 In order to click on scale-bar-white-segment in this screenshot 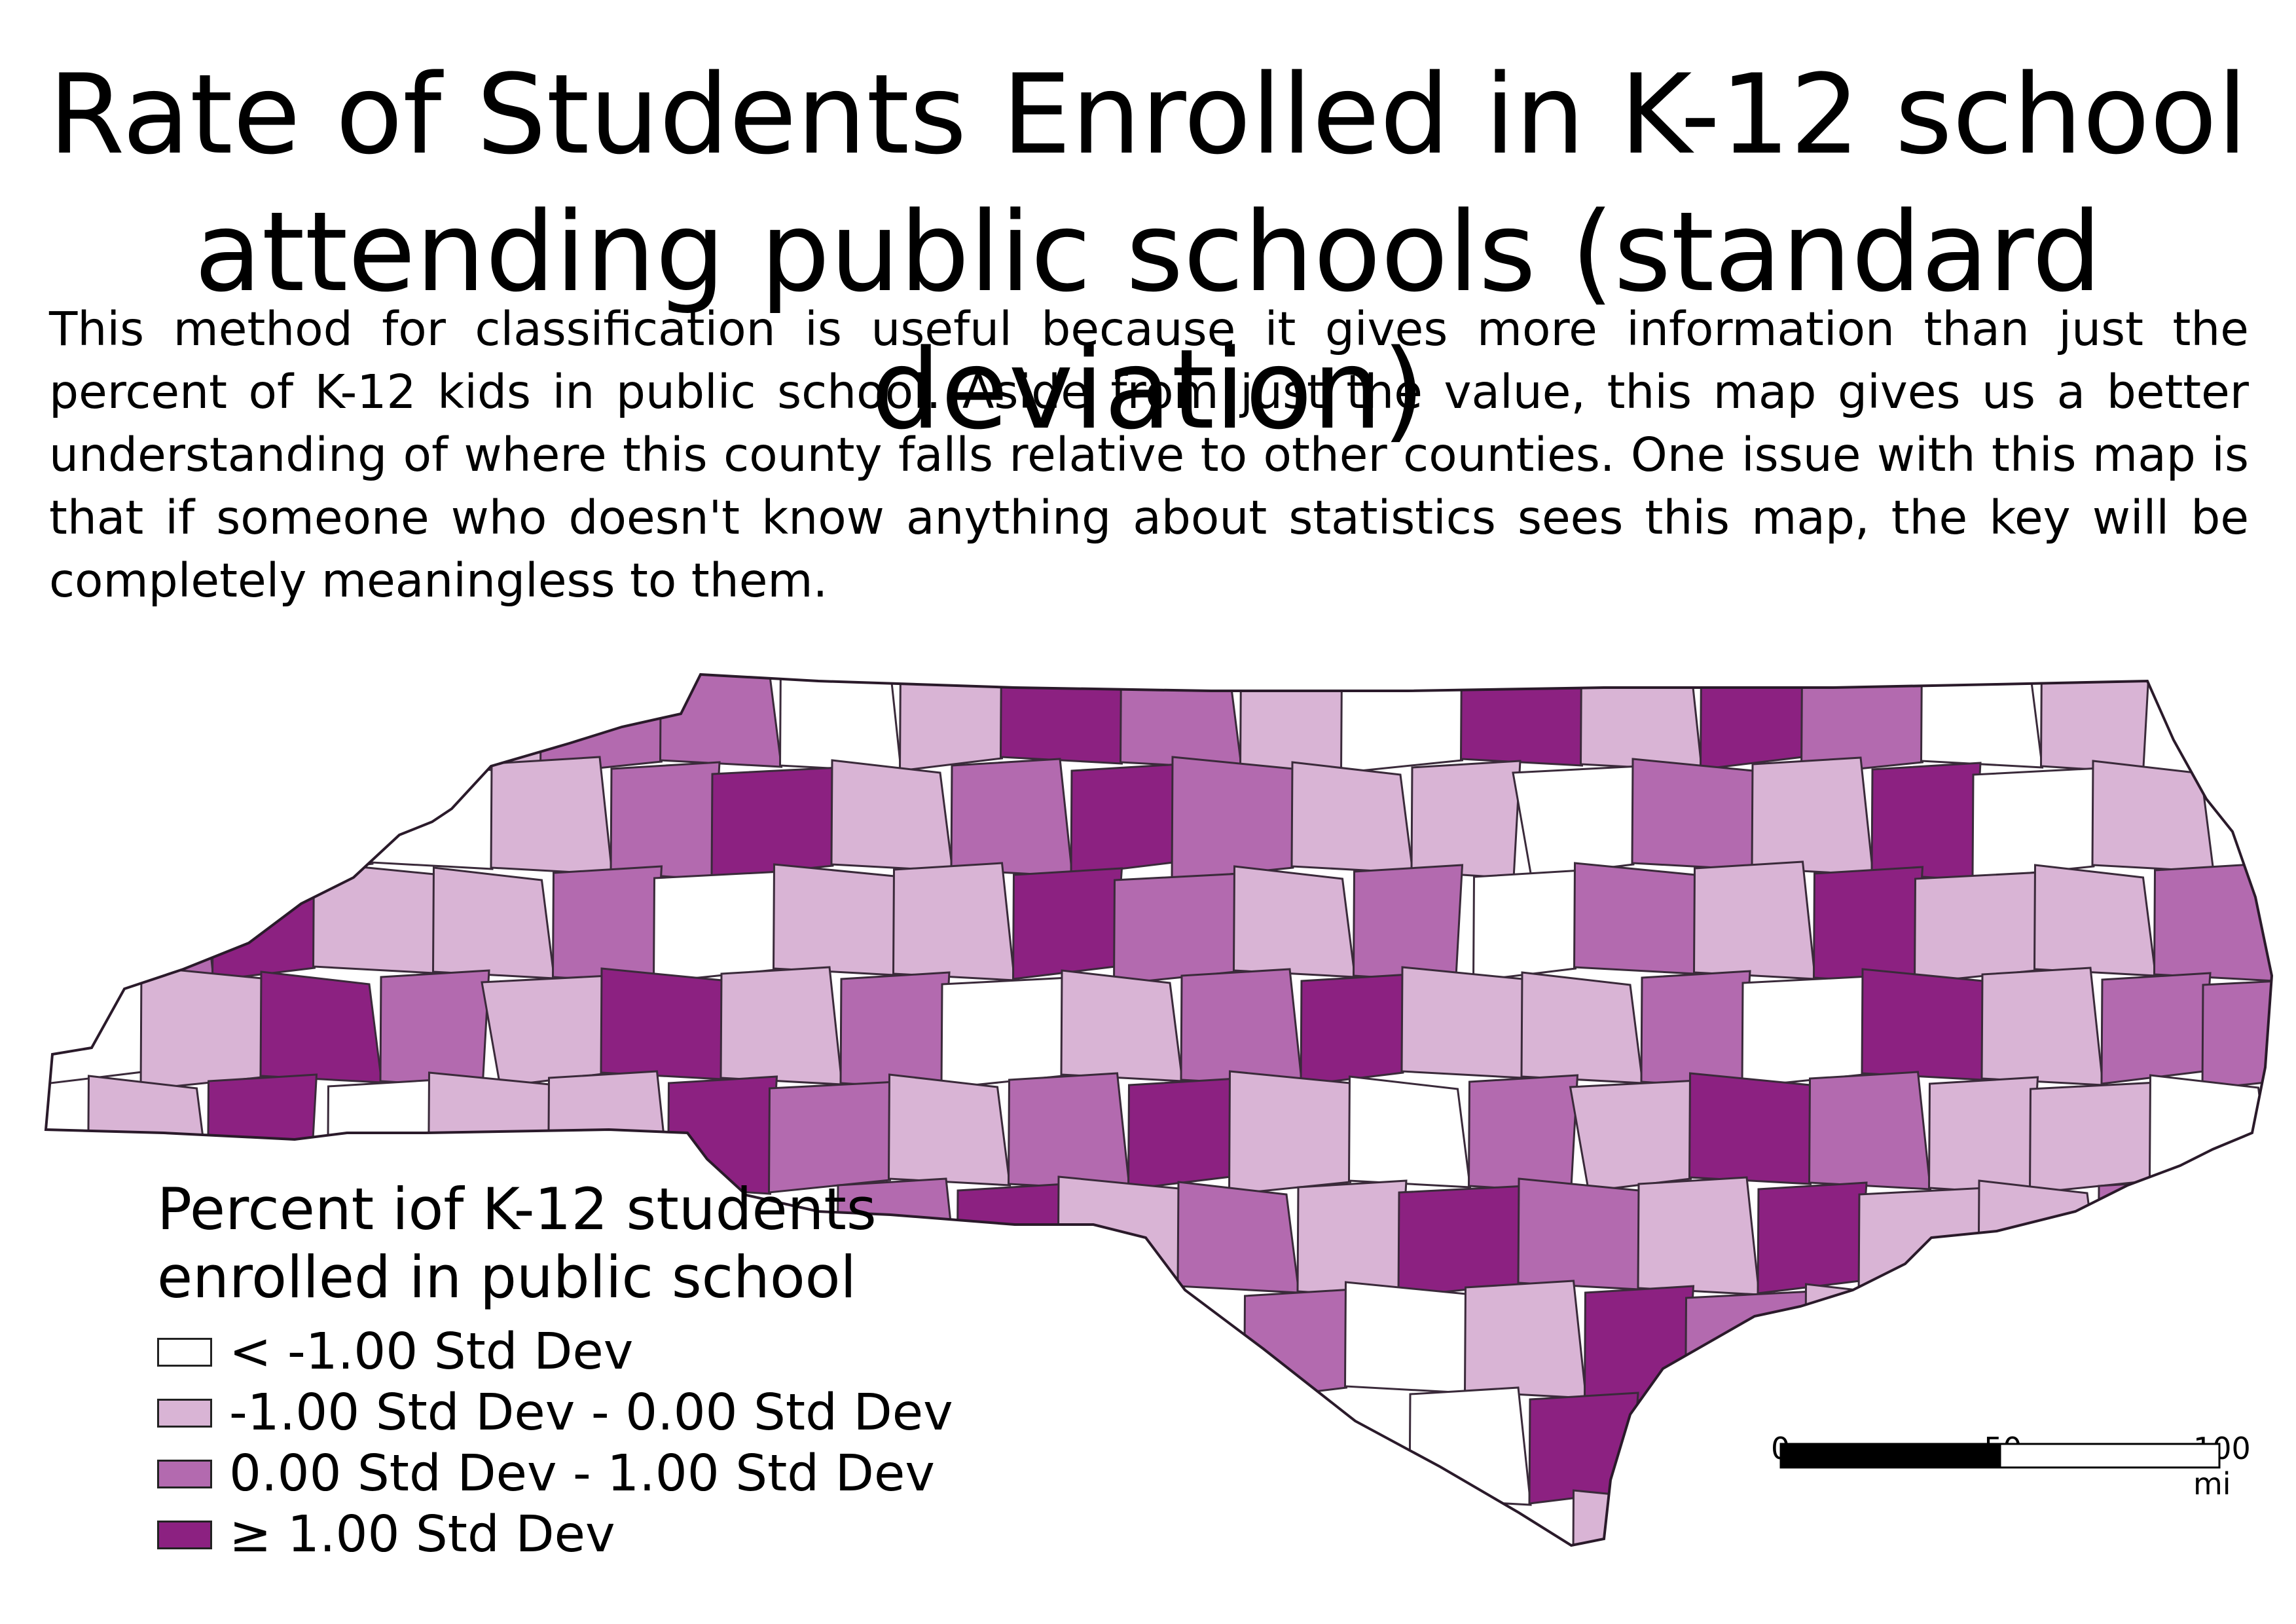, I will do `click(2110, 1456)`.